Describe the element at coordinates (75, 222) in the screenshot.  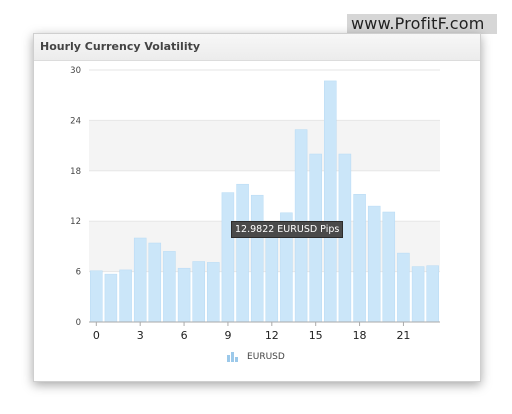
I see `y-tick-label: 12` at that location.